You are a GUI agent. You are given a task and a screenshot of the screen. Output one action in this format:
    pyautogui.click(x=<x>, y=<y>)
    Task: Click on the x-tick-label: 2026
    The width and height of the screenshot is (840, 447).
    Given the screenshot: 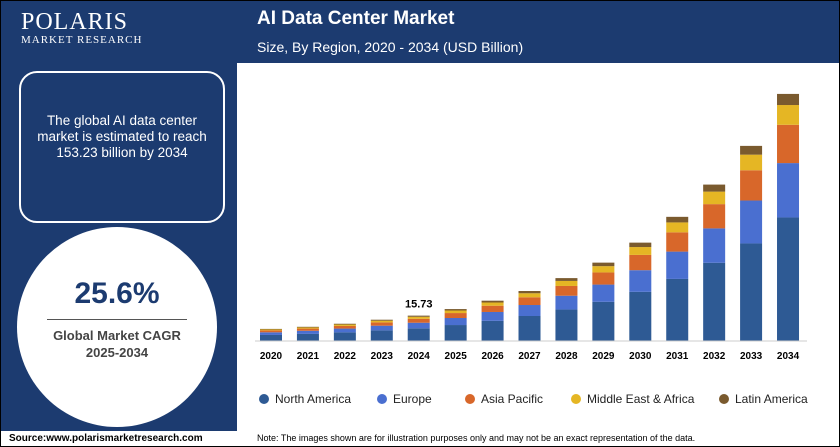 What is the action you would take?
    pyautogui.click(x=492, y=356)
    